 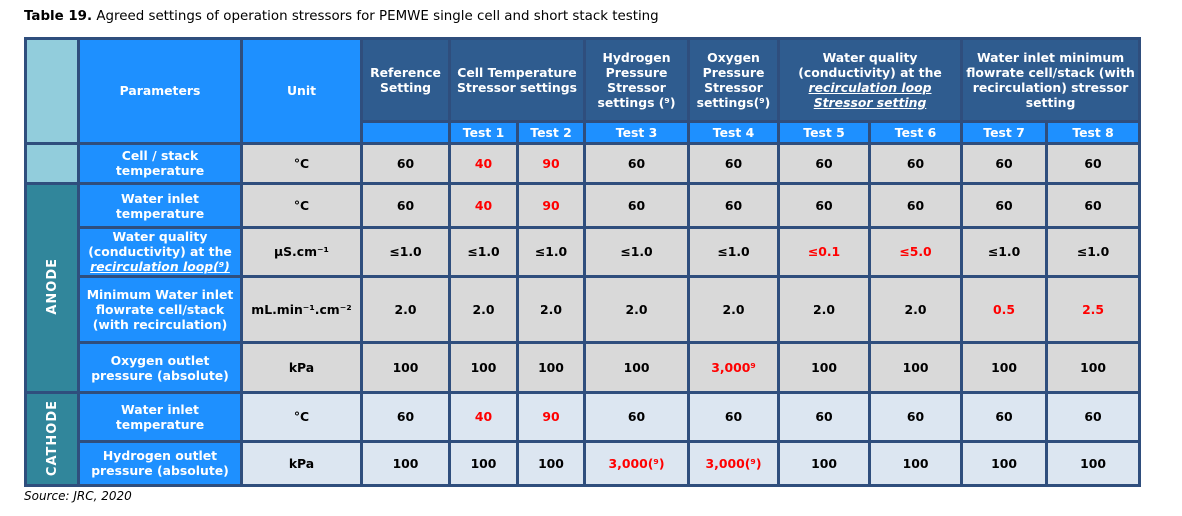 What do you see at coordinates (160, 205) in the screenshot?
I see `row-param: Water inlet temperature` at bounding box center [160, 205].